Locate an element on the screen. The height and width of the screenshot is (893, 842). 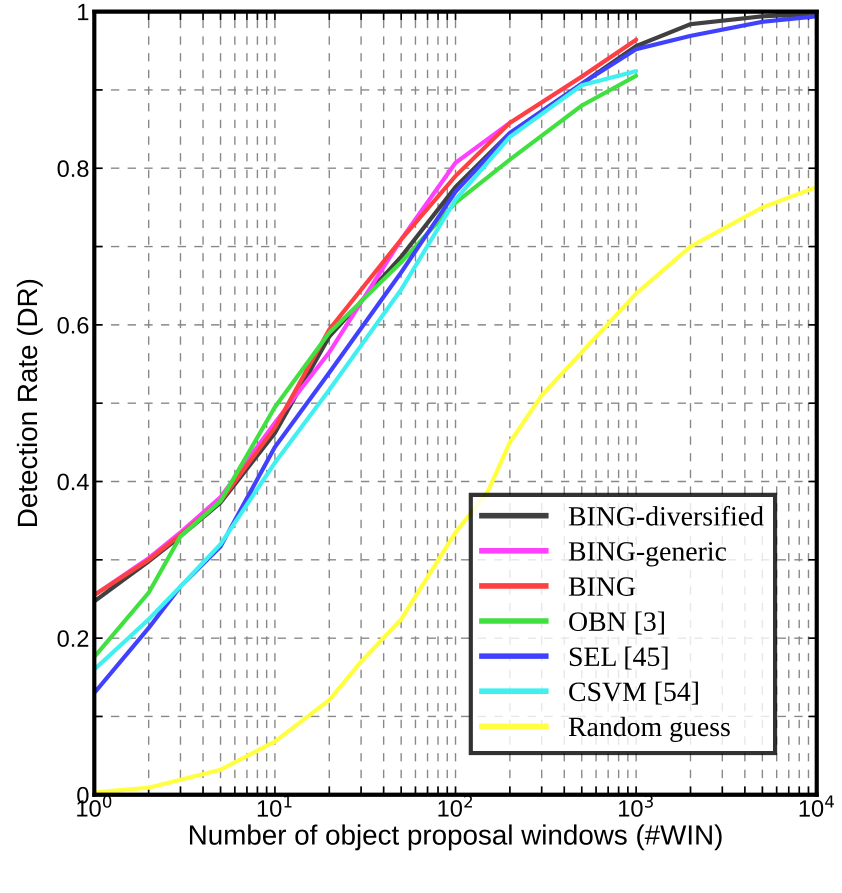
legend-label: Random guess is located at coordinates (649, 729).